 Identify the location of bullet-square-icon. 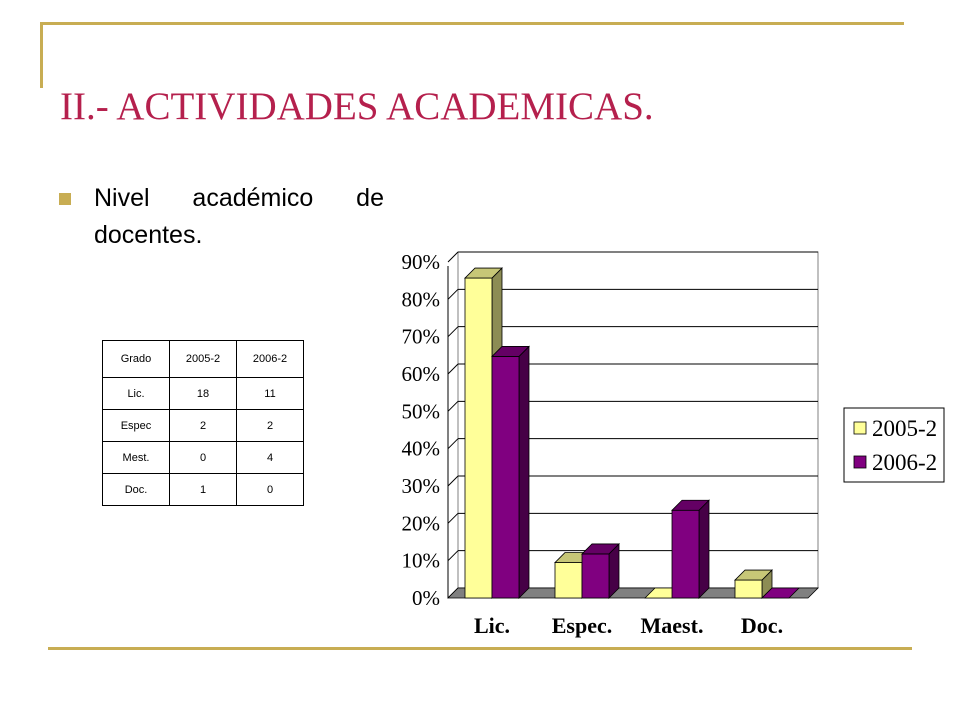
(65, 199).